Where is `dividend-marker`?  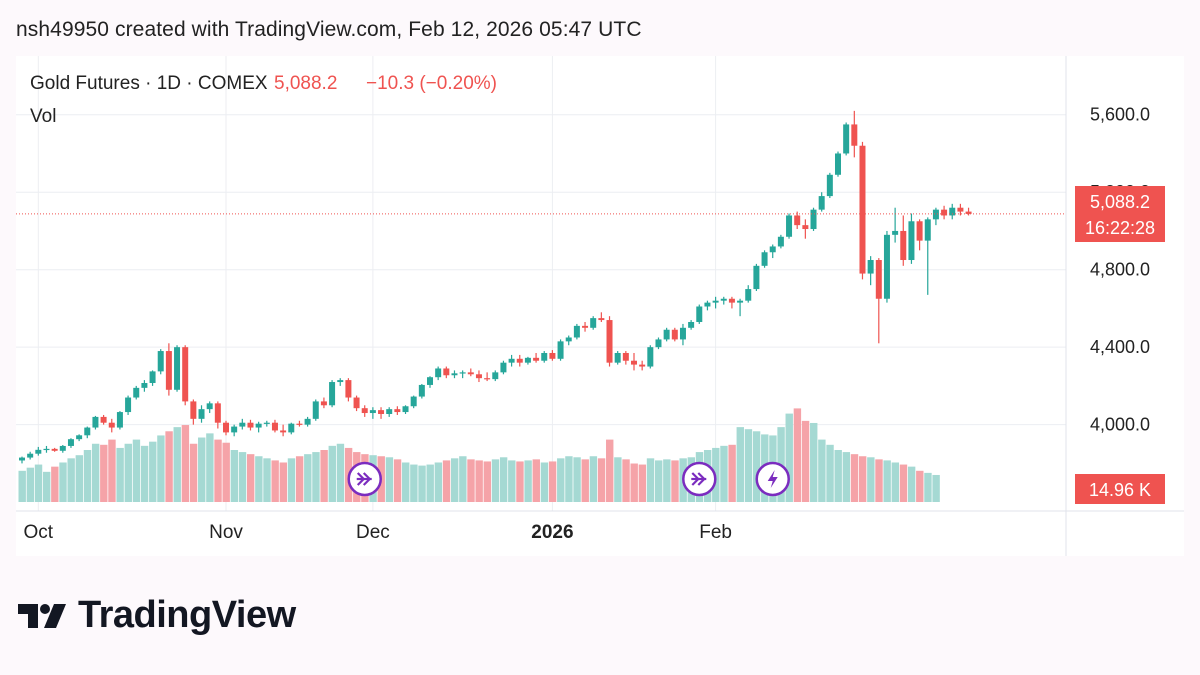
dividend-marker is located at coordinates (772, 479).